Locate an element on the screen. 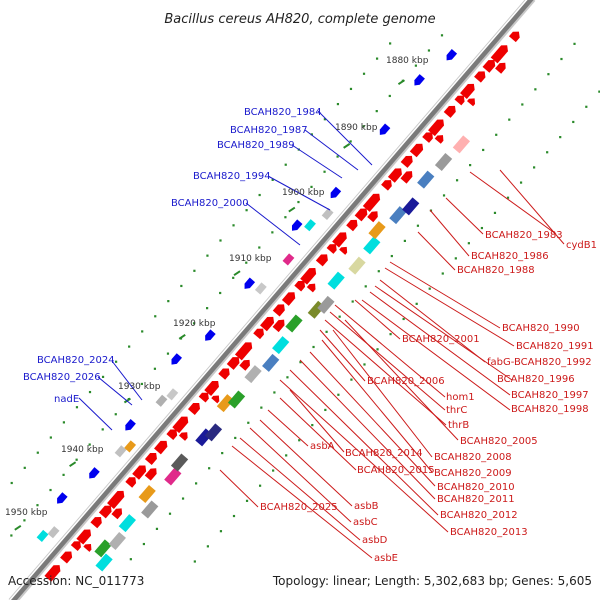 The height and width of the screenshot is (600, 600). gene-label: asbA is located at coordinates (322, 446).